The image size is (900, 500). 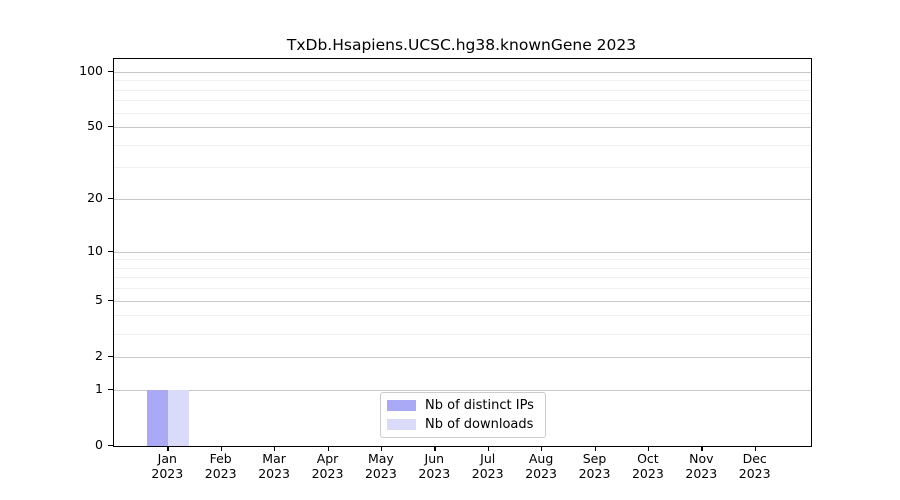 I want to click on y-tick-label-20: 20, so click(x=95, y=197).